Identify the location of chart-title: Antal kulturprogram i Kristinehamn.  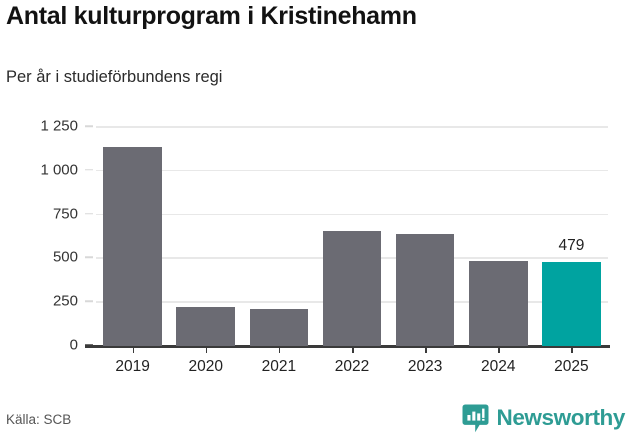
(211, 16).